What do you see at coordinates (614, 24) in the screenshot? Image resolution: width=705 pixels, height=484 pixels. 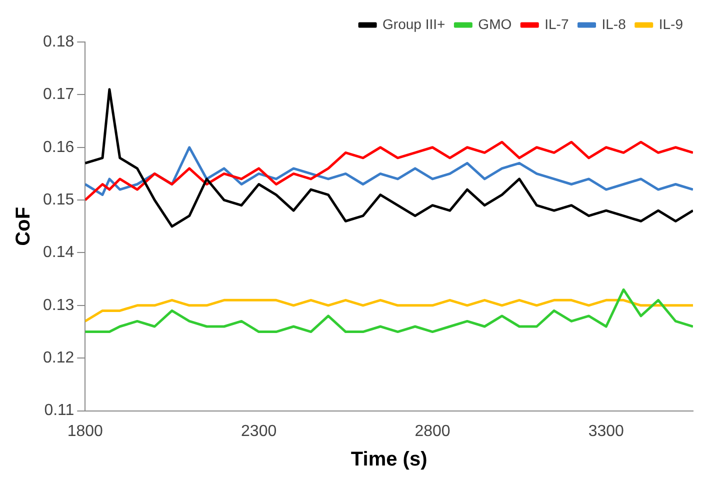 I see `legend-label: IL-8` at bounding box center [614, 24].